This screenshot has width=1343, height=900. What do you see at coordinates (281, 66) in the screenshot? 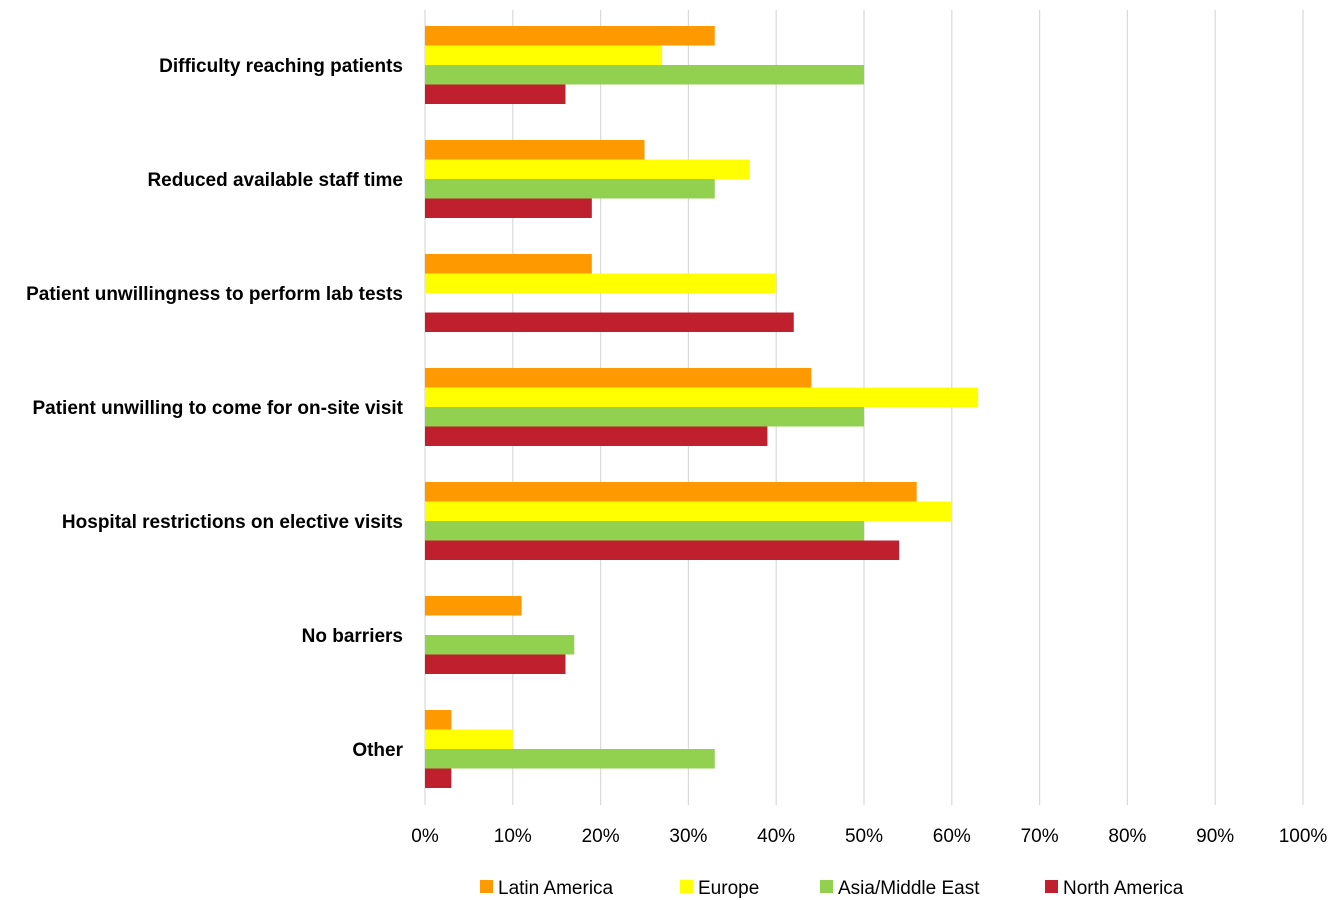
I see `category-label: Difficulty reaching patients` at bounding box center [281, 66].